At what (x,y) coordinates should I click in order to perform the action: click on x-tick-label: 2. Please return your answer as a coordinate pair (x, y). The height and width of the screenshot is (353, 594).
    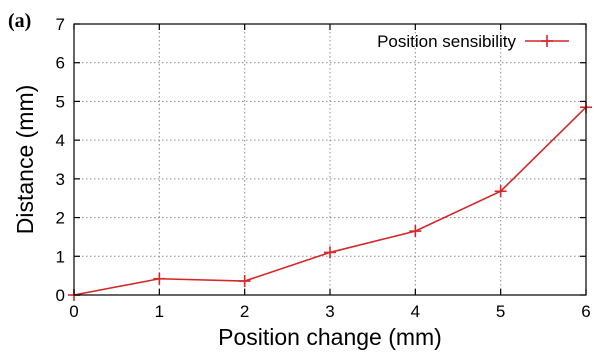
    Looking at the image, I should click on (244, 311).